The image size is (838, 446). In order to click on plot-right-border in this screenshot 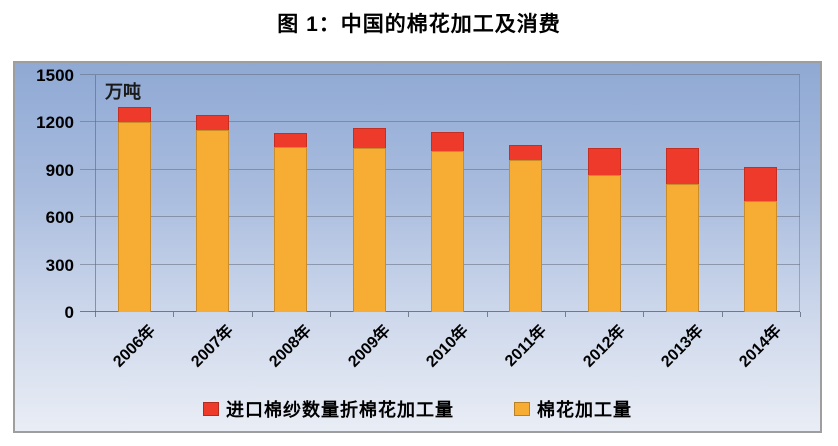, I will do `click(799, 193)`.